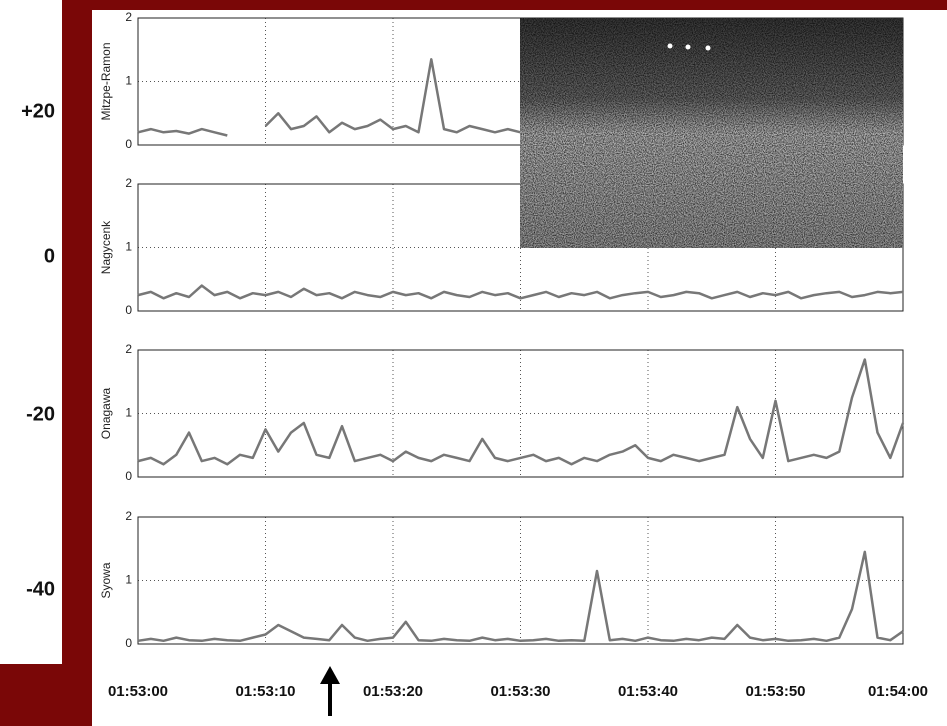  I want to click on latitude-label: +20, so click(38, 111).